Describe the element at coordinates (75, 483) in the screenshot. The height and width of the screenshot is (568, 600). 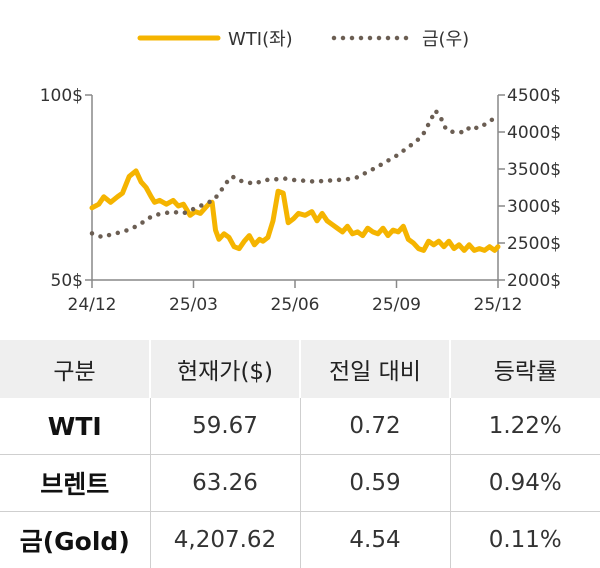
I see `row-label: 브렌트` at that location.